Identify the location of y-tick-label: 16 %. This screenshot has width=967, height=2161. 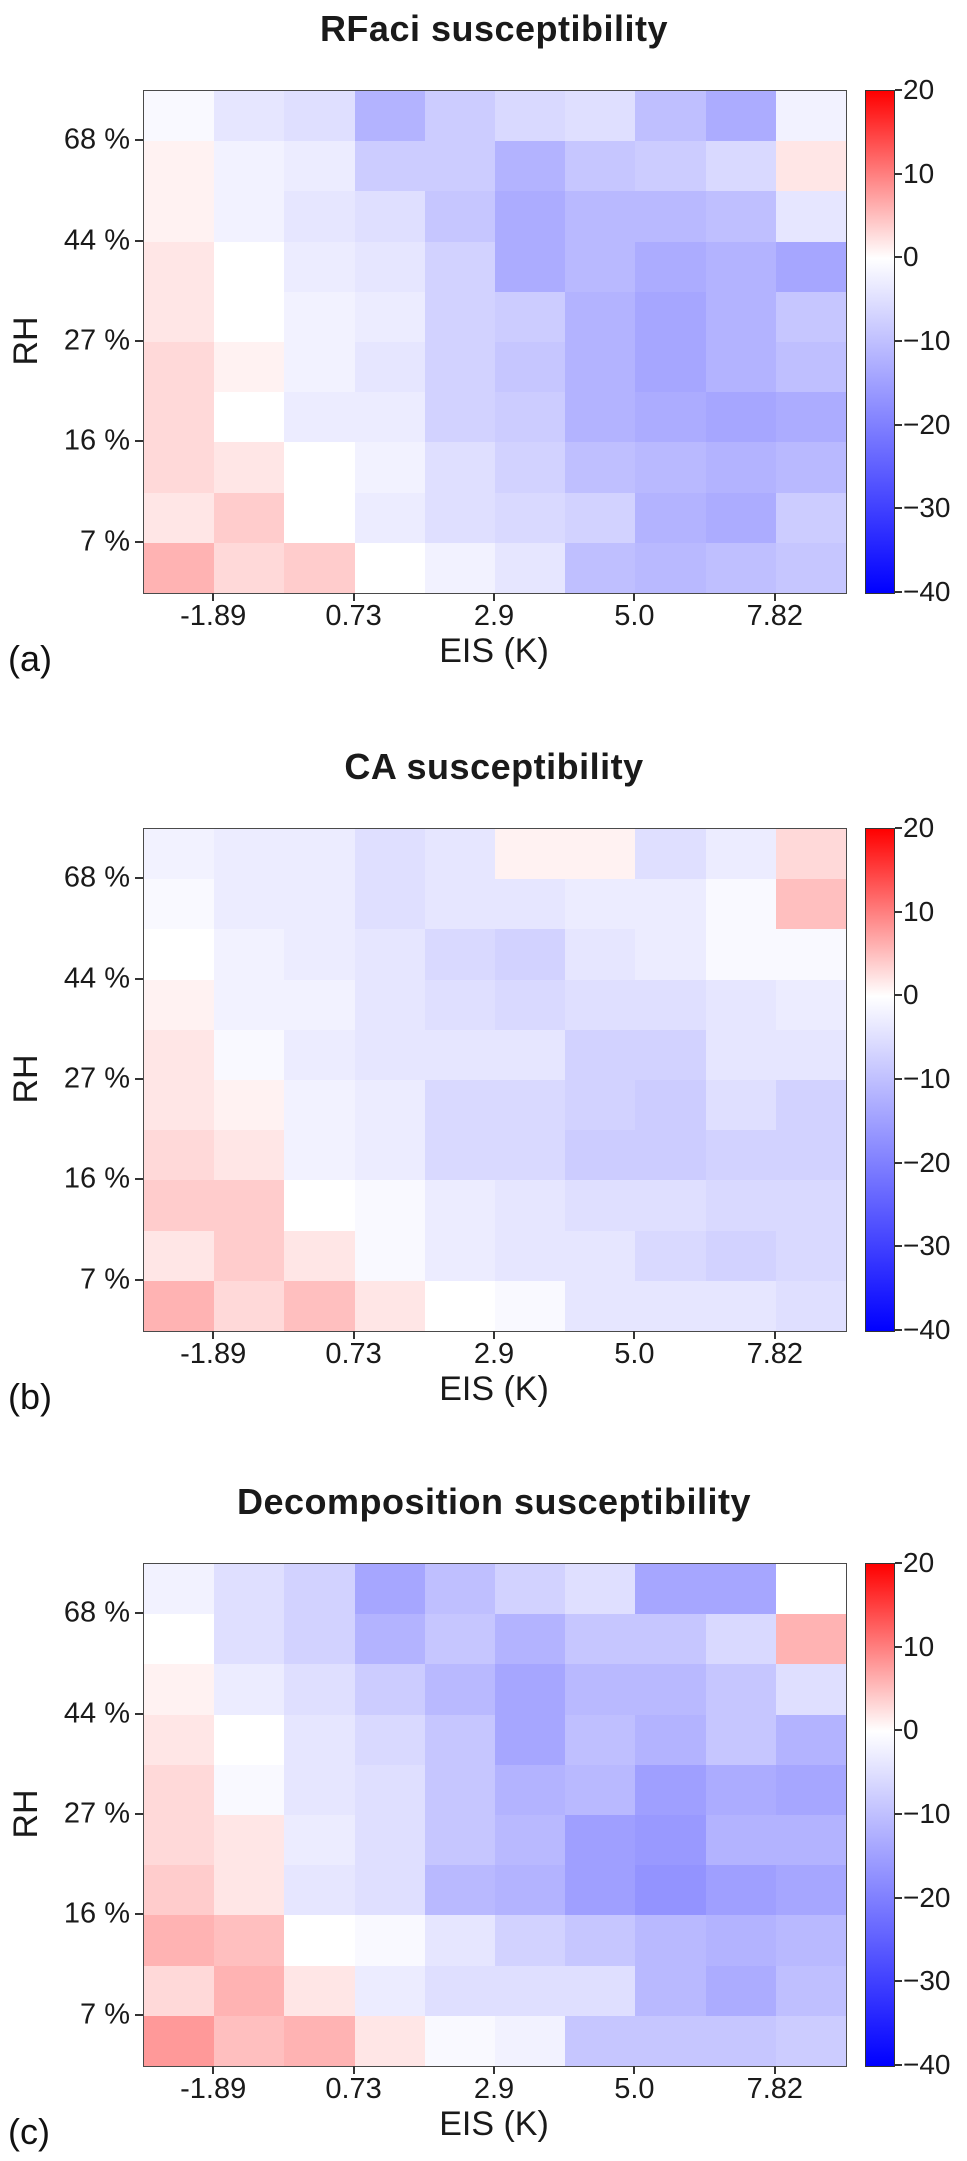
(96, 440).